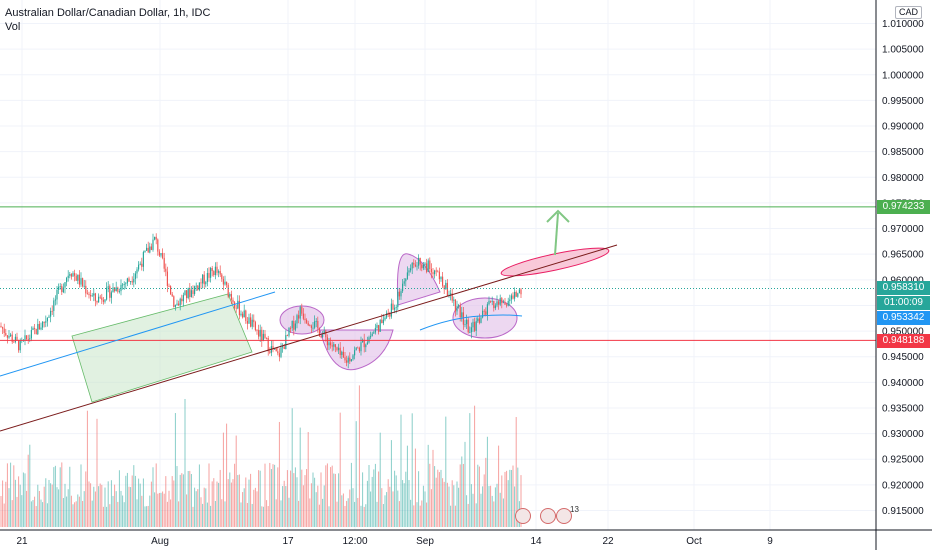 Image resolution: width=932 pixels, height=550 pixels. What do you see at coordinates (288, 541) in the screenshot?
I see `x-tick-label: 17` at bounding box center [288, 541].